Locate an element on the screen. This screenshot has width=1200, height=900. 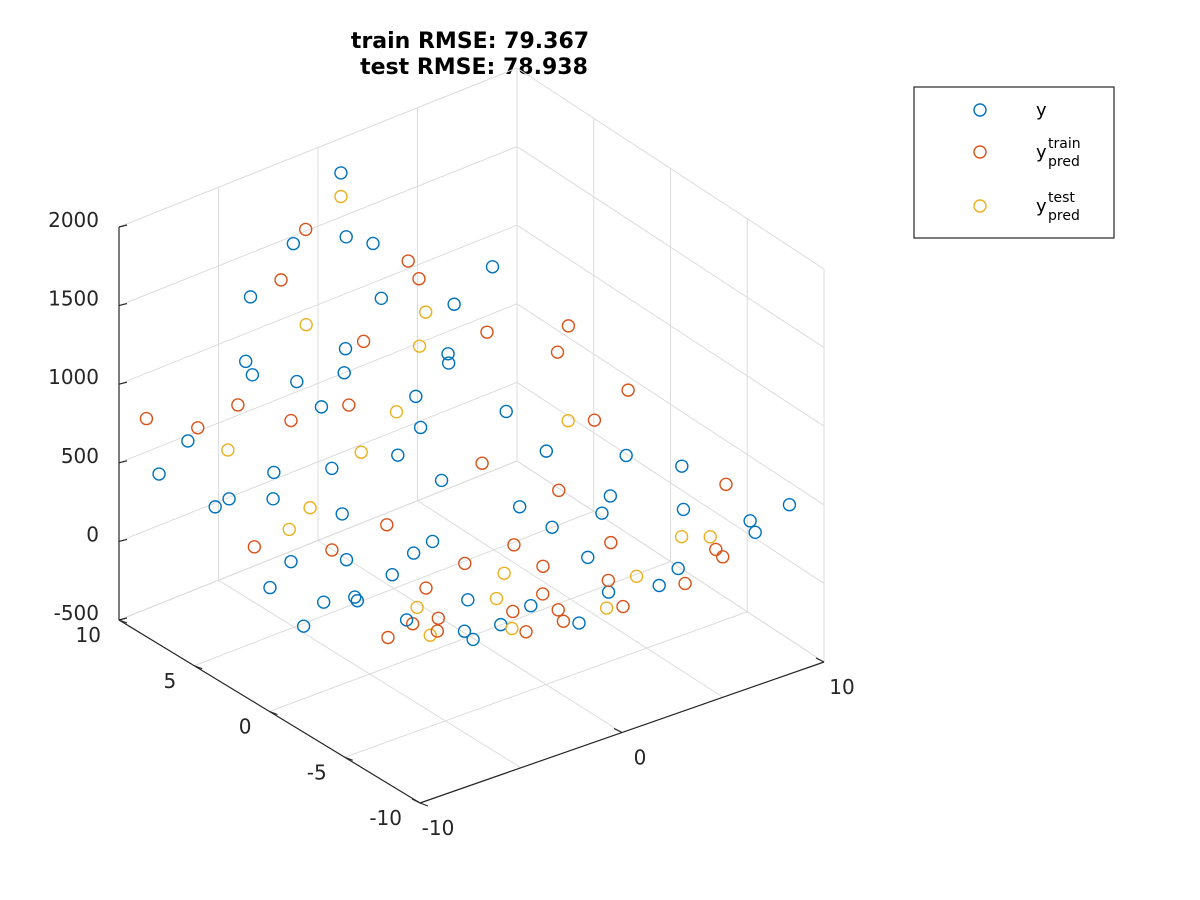
x-tick-label: 0 is located at coordinates (640, 758).